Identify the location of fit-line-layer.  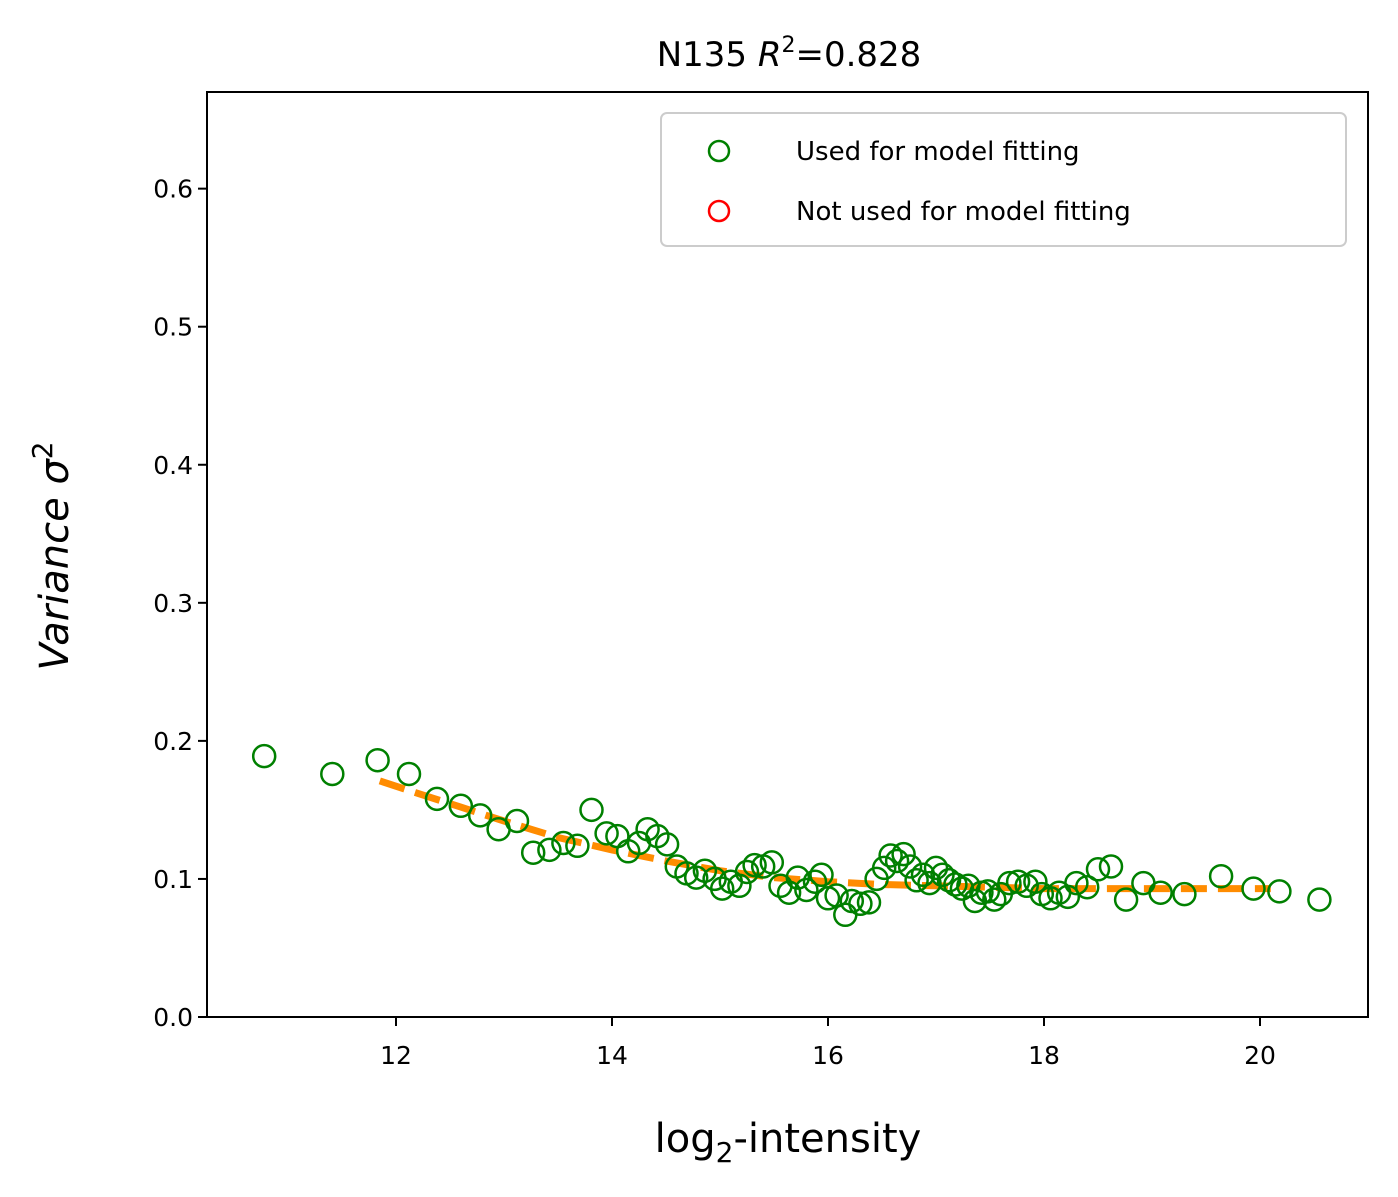
(824, 835).